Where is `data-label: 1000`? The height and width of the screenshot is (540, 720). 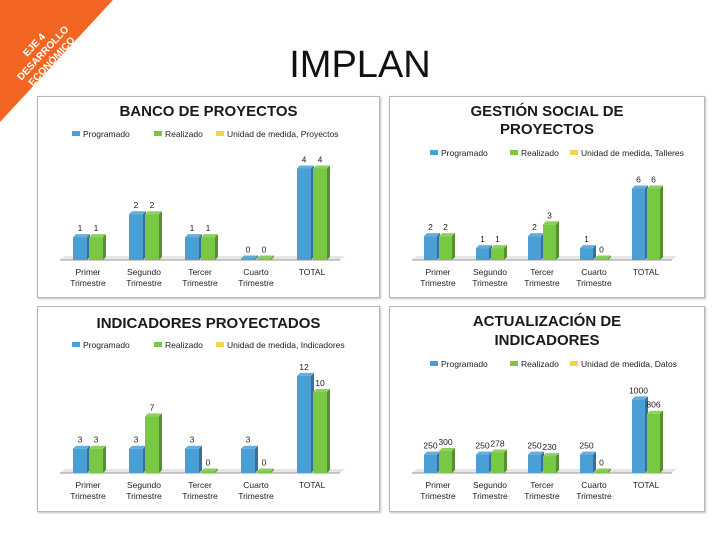 data-label: 1000 is located at coordinates (638, 390).